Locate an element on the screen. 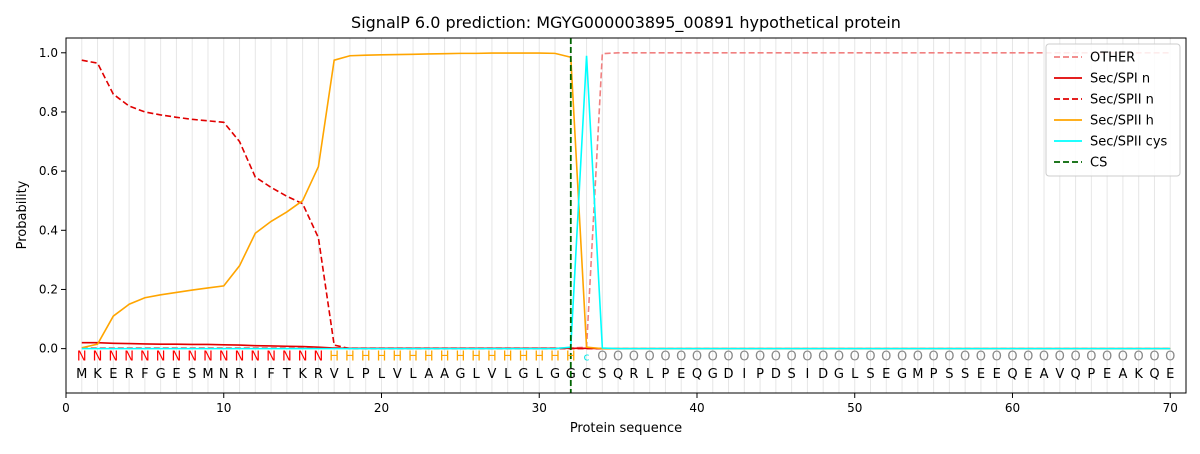 This screenshot has height=454, width=1200. residue-label: F is located at coordinates (270, 374).